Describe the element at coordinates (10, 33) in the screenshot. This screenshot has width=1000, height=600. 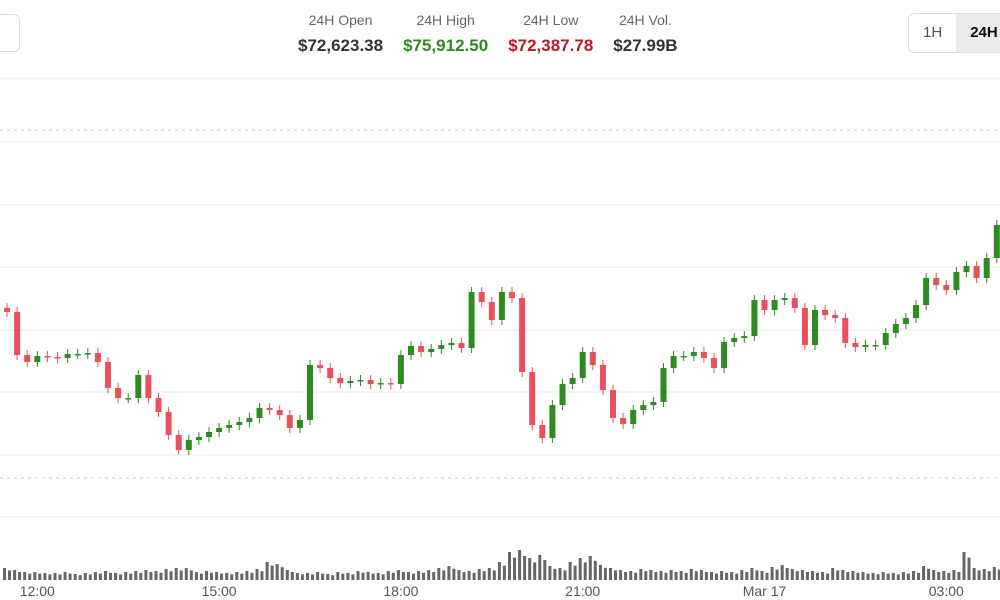
I see `partial-button` at that location.